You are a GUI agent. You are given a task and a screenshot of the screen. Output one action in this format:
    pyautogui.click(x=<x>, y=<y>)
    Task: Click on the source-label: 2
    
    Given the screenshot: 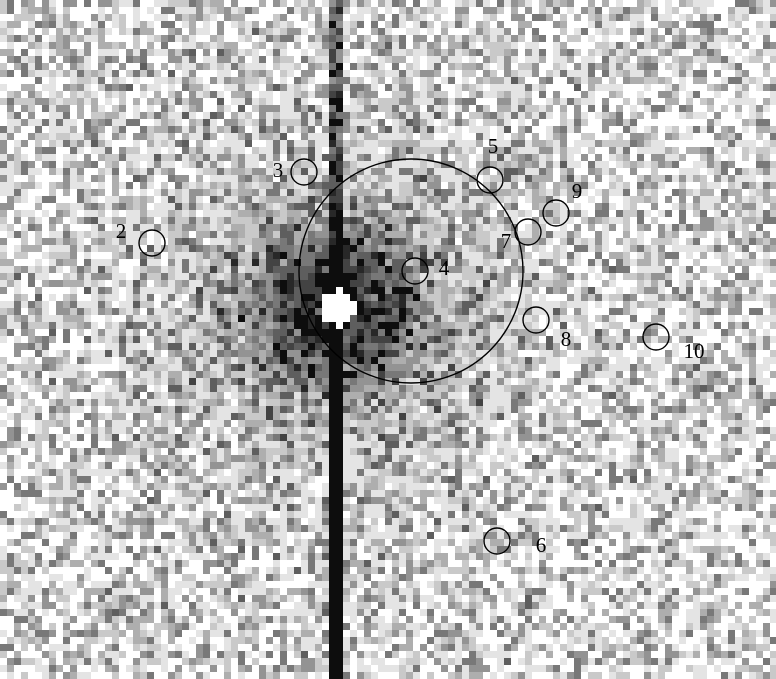 What is the action you would take?
    pyautogui.click(x=121, y=231)
    